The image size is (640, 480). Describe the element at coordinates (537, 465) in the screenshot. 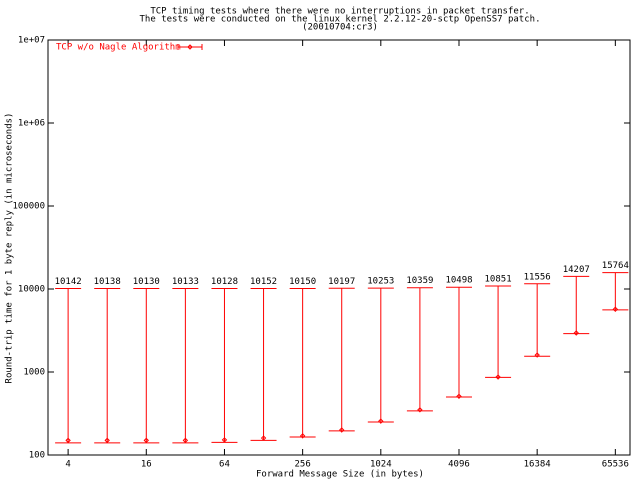

I see `x-tick-label: 16384` at that location.